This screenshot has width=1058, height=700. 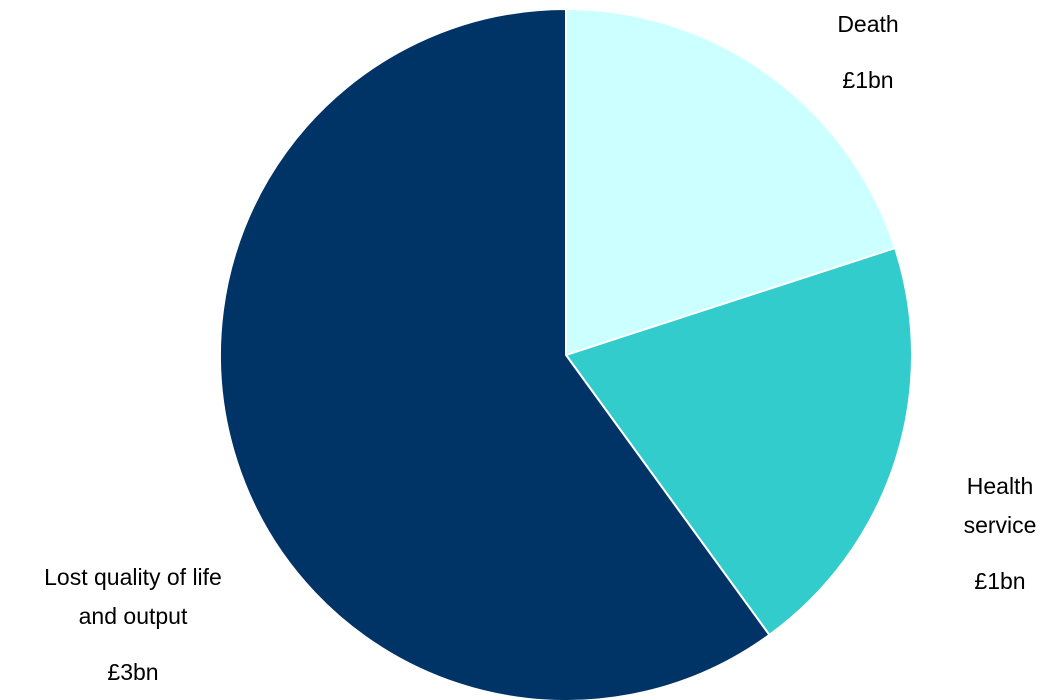 I want to click on slice-label-health-service: Health service £1bn, so click(x=1000, y=533).